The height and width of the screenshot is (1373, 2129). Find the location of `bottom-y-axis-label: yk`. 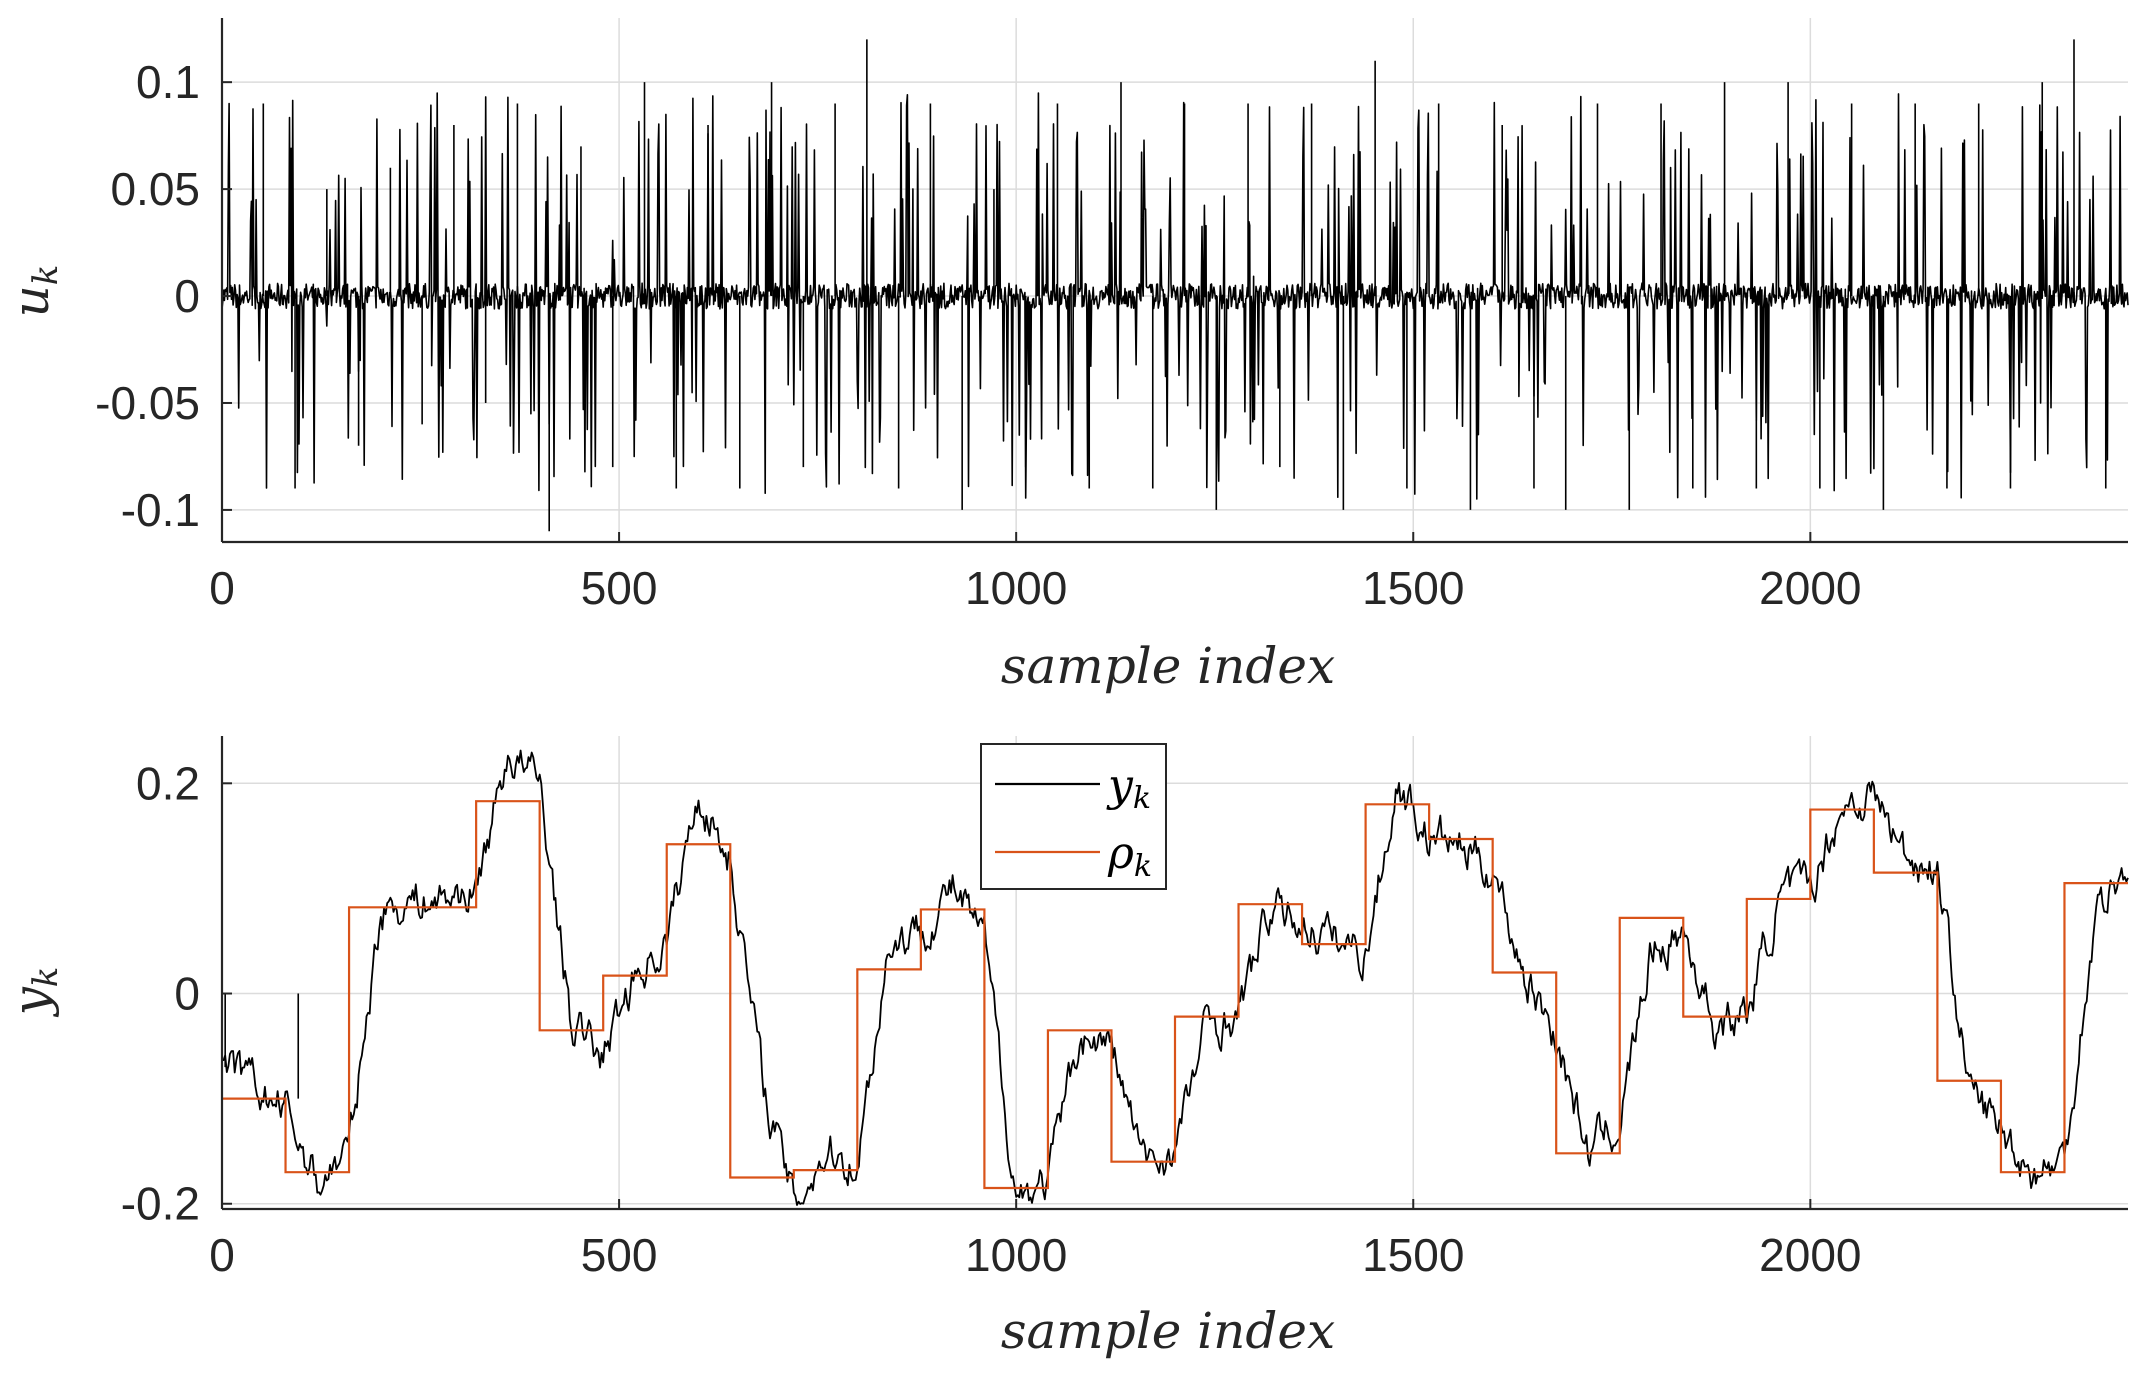

bottom-y-axis-label: yk is located at coordinates (34, 992).